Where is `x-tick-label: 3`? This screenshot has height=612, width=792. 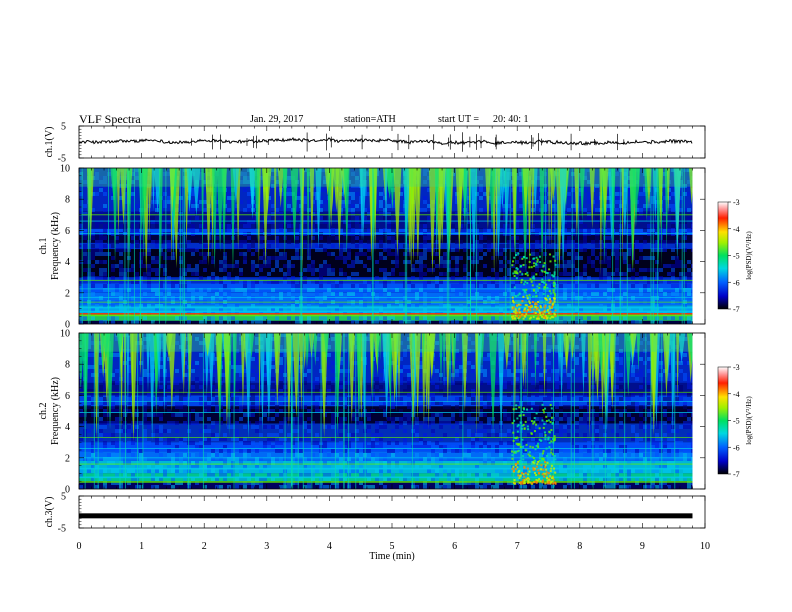
x-tick-label: 3 is located at coordinates (266, 546).